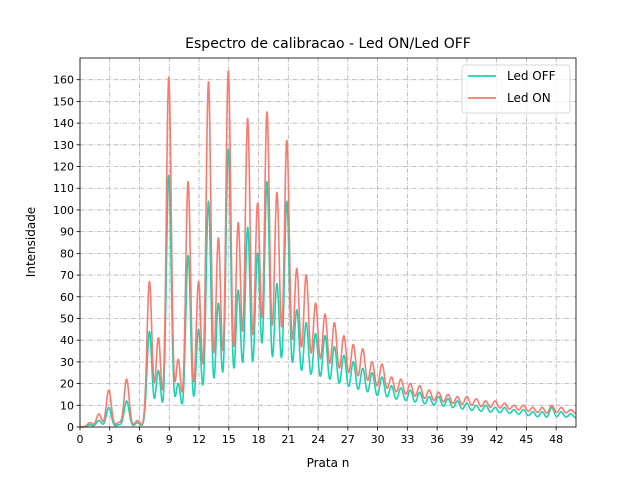 The height and width of the screenshot is (480, 640). What do you see at coordinates (63, 188) in the screenshot?
I see `y-tick-label: 110` at bounding box center [63, 188].